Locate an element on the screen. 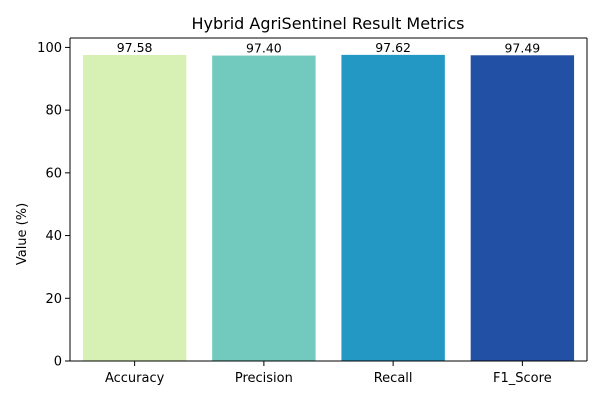 This screenshot has height=400, width=600. x-tick-label: Accuracy is located at coordinates (135, 378).